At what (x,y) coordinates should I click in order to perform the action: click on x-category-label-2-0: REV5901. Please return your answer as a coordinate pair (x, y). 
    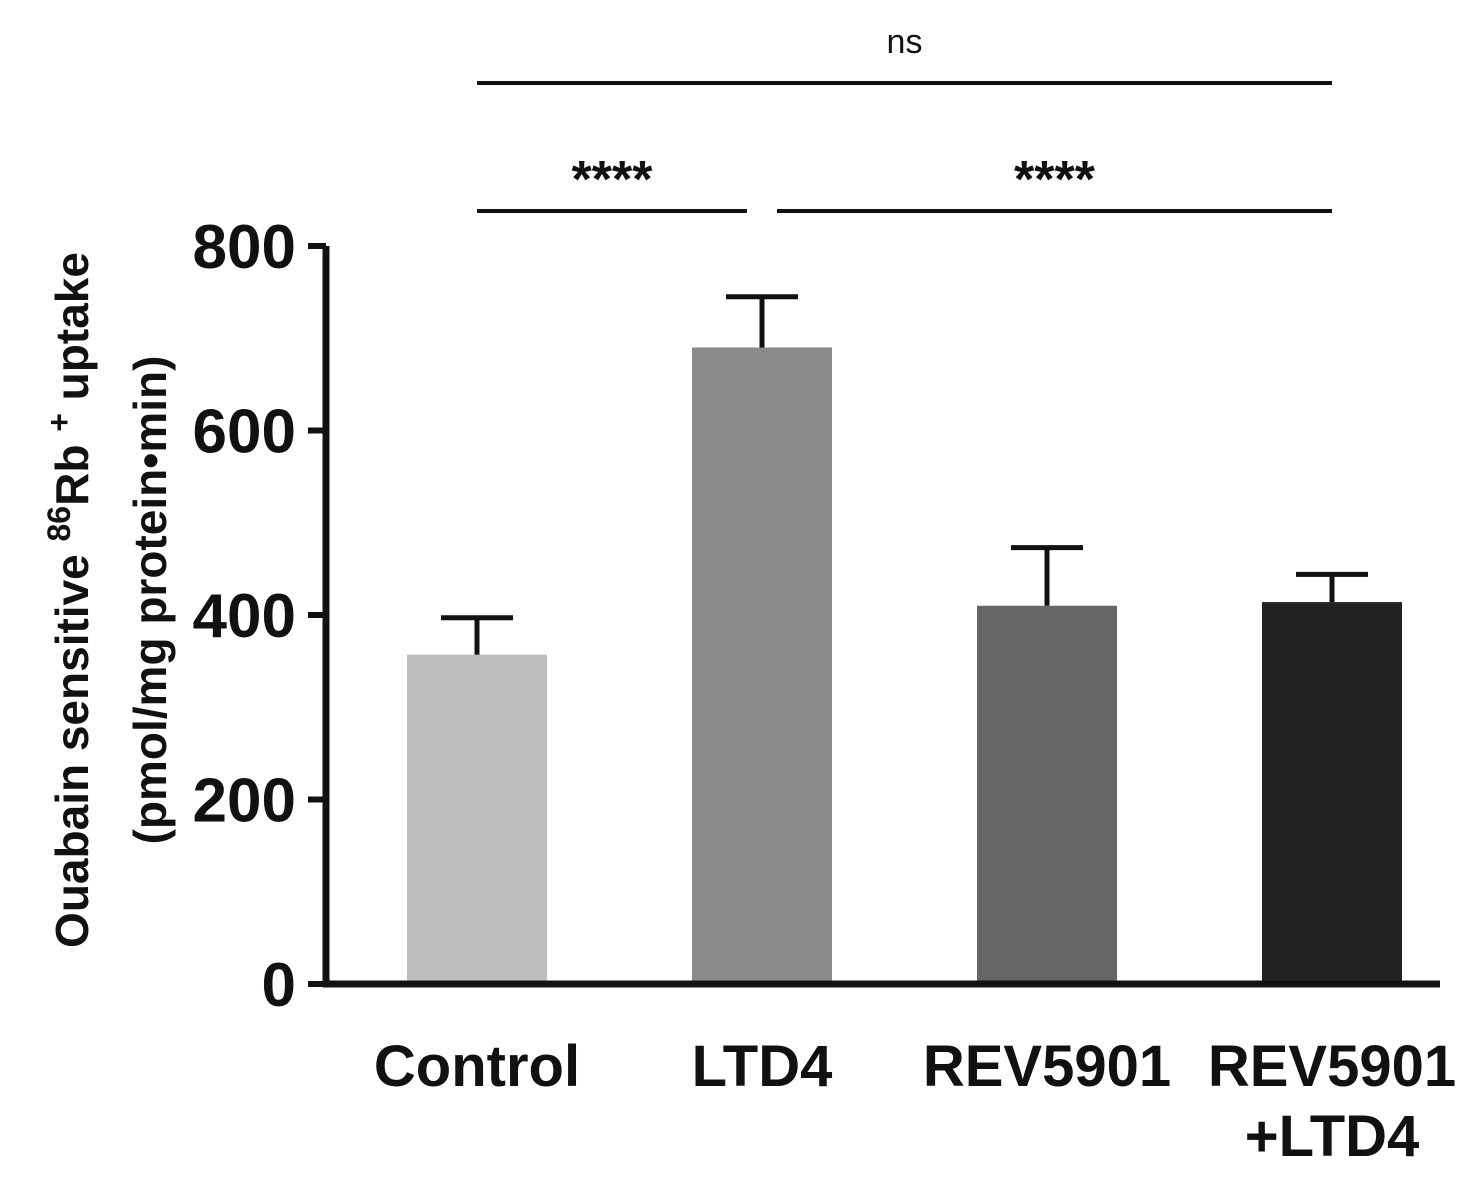
    Looking at the image, I should click on (1047, 1066).